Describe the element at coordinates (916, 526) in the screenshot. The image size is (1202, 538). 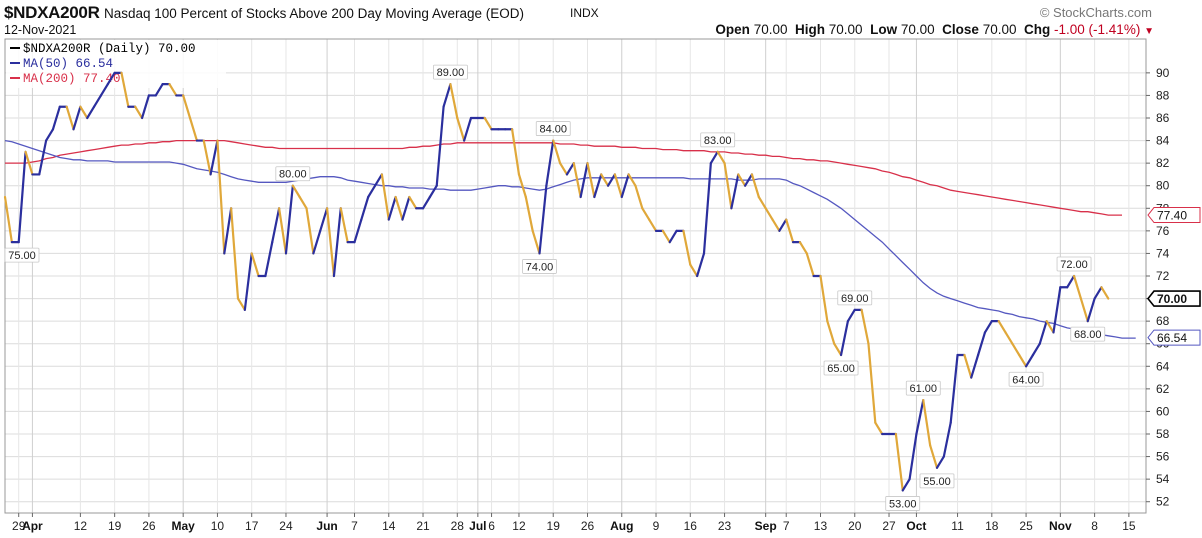
I see `x-tick-label: Oct` at that location.